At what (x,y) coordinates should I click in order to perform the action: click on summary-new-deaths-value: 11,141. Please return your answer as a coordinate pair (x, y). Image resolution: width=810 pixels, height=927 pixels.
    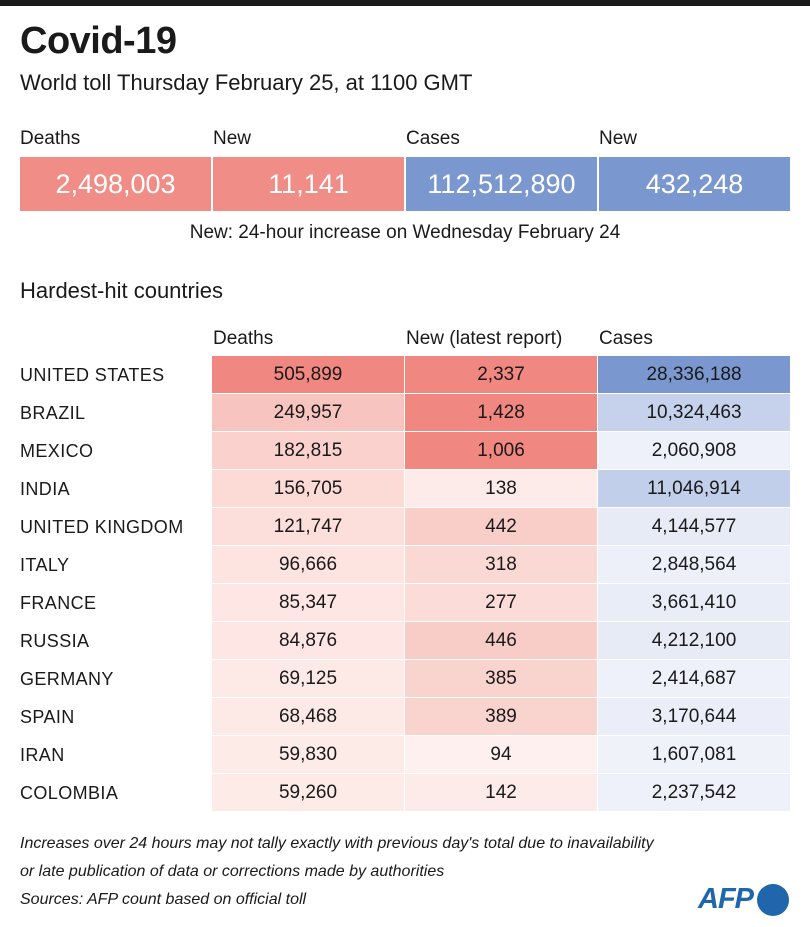
    Looking at the image, I should click on (308, 184).